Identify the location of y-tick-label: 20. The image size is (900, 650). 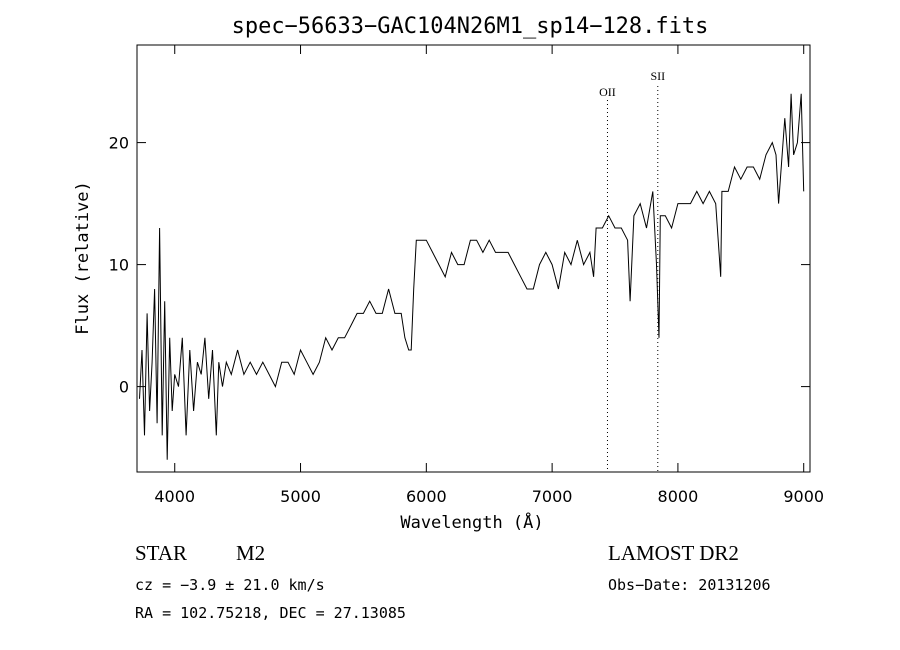
(119, 143).